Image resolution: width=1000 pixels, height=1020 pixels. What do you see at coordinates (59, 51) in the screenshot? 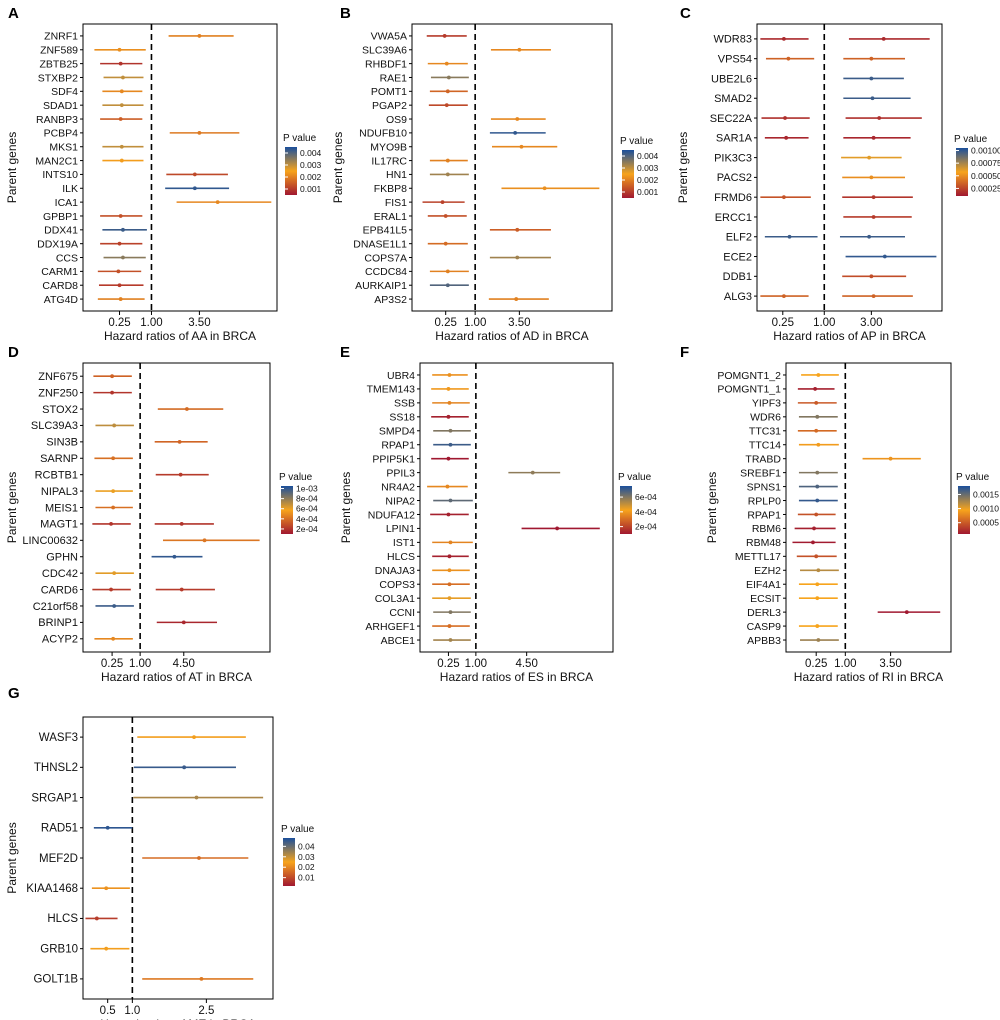
I see `gene-label: ZNF589` at bounding box center [59, 51].